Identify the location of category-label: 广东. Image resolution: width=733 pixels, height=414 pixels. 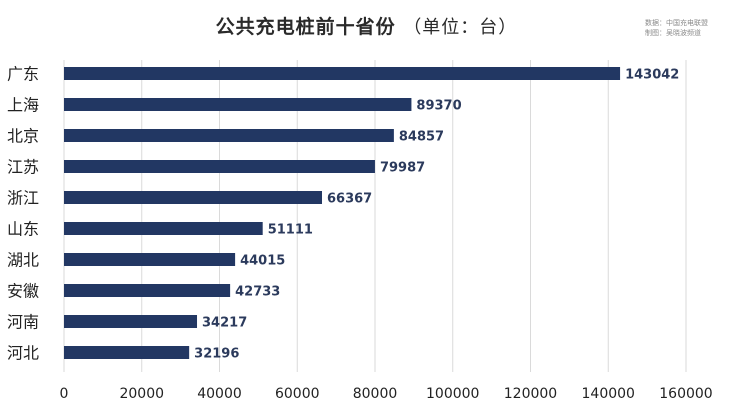
(23, 74).